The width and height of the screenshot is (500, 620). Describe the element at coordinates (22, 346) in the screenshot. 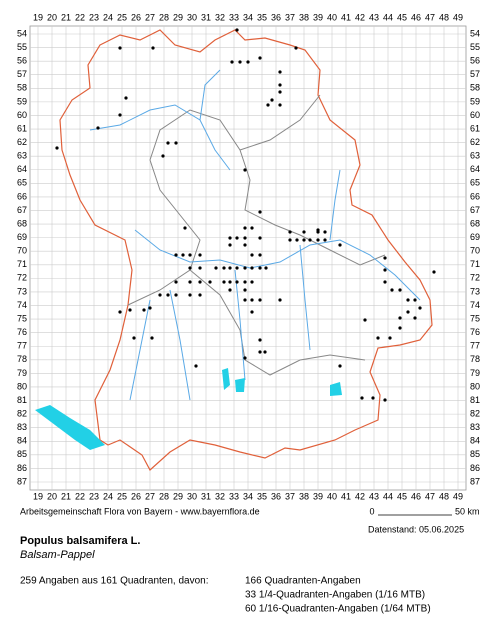

I see `row-label: 77` at that location.